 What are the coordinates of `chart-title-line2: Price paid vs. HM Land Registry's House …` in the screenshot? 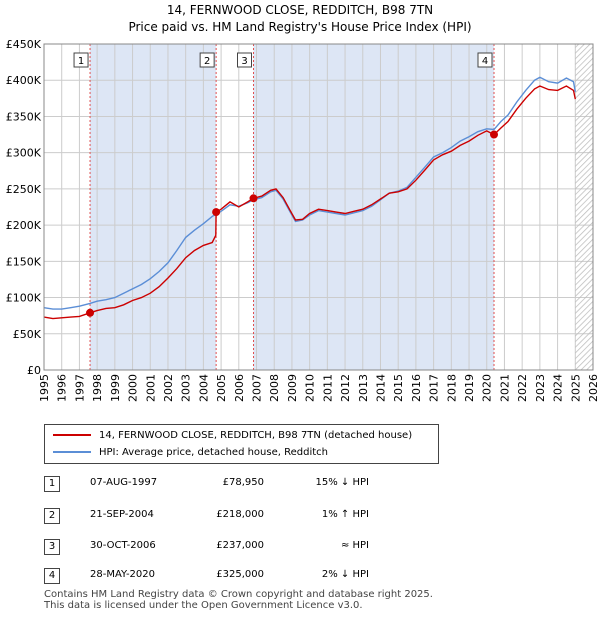 It's located at (300, 27).